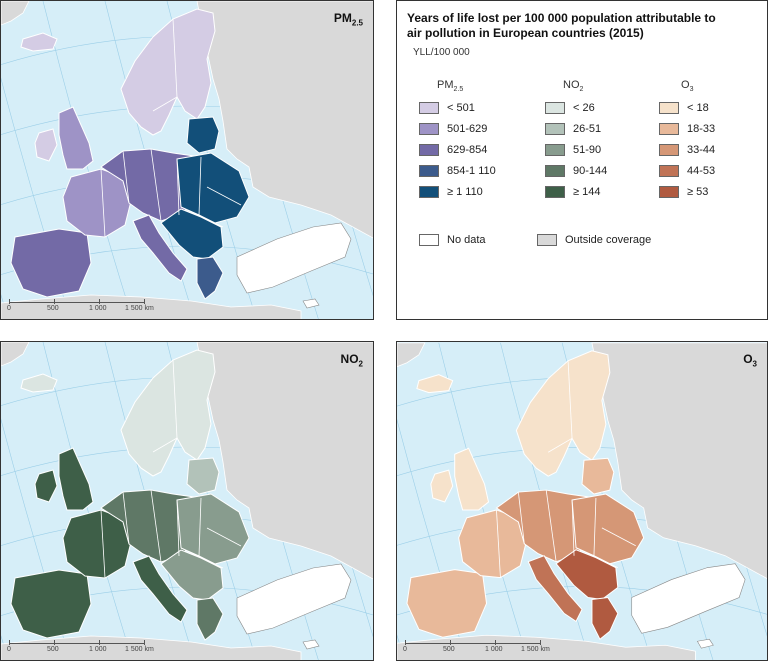  Describe the element at coordinates (76, 138) in the screenshot. I see `region-britain` at that location.